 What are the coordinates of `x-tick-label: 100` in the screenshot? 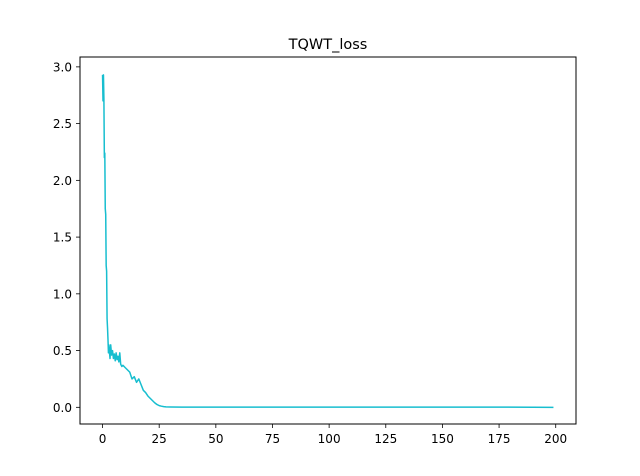 It's located at (329, 439).